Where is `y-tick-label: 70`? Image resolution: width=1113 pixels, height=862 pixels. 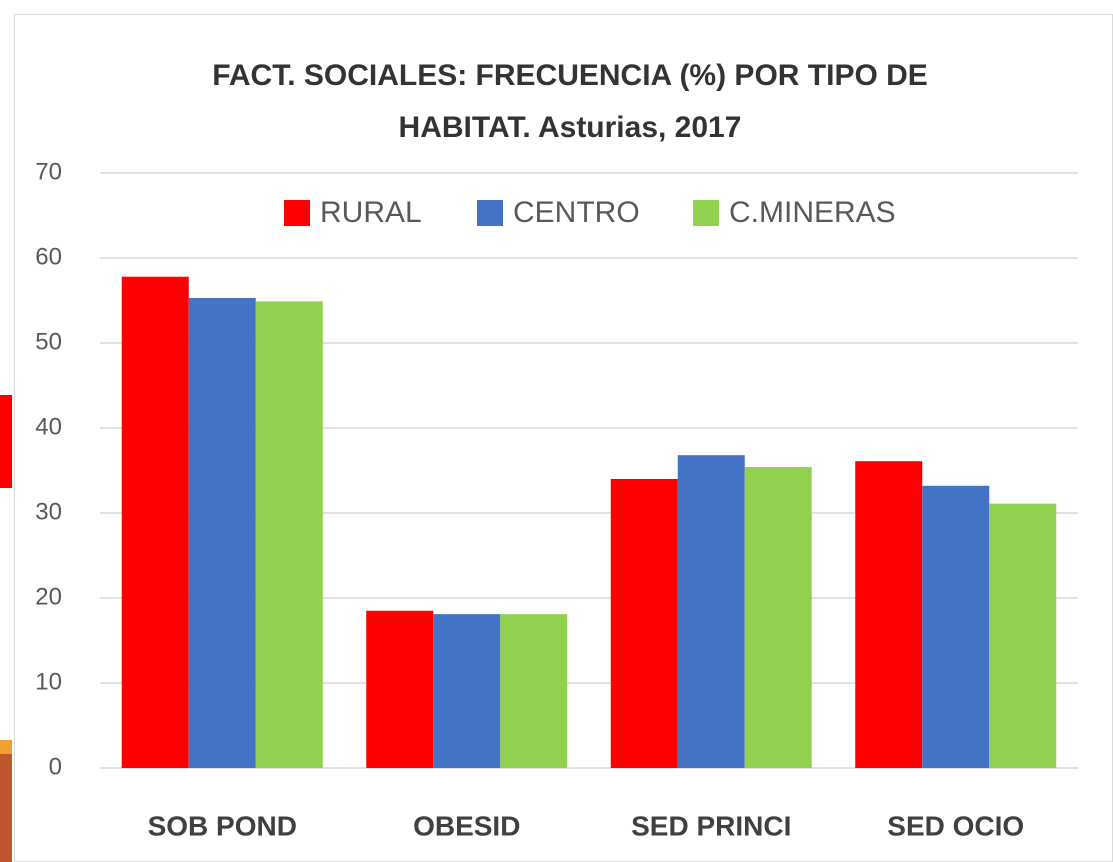 y-tick-label: 70 is located at coordinates (48, 171).